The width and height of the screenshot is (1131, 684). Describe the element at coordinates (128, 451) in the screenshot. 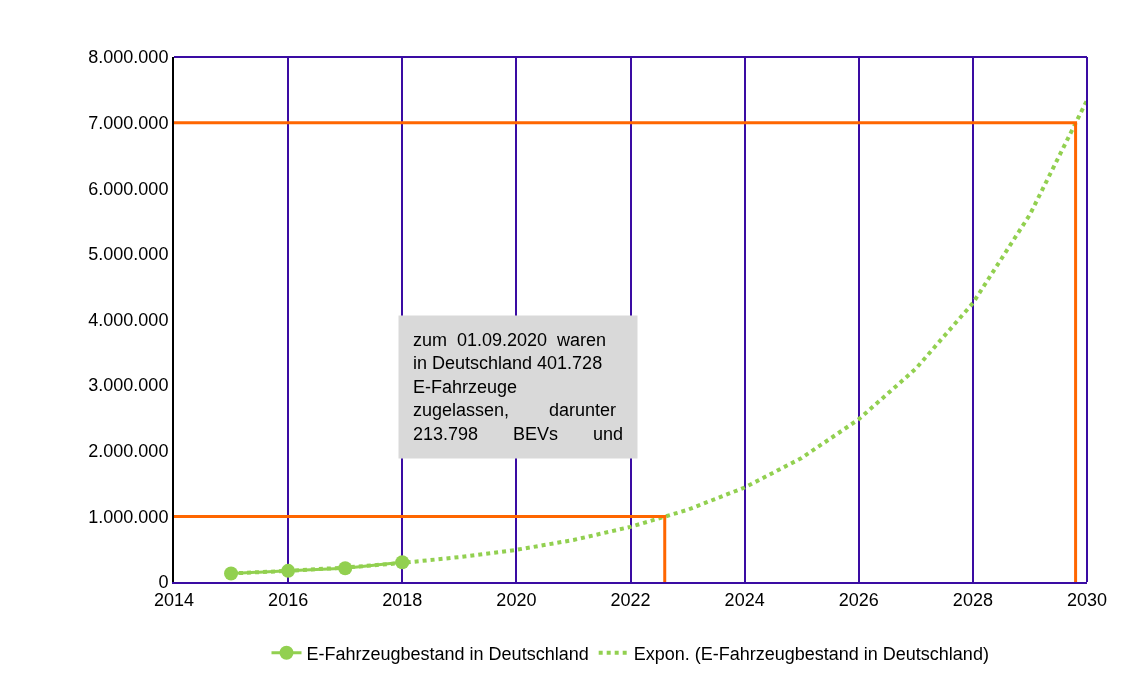

I see `y-tick-label: 2.000.000` at that location.